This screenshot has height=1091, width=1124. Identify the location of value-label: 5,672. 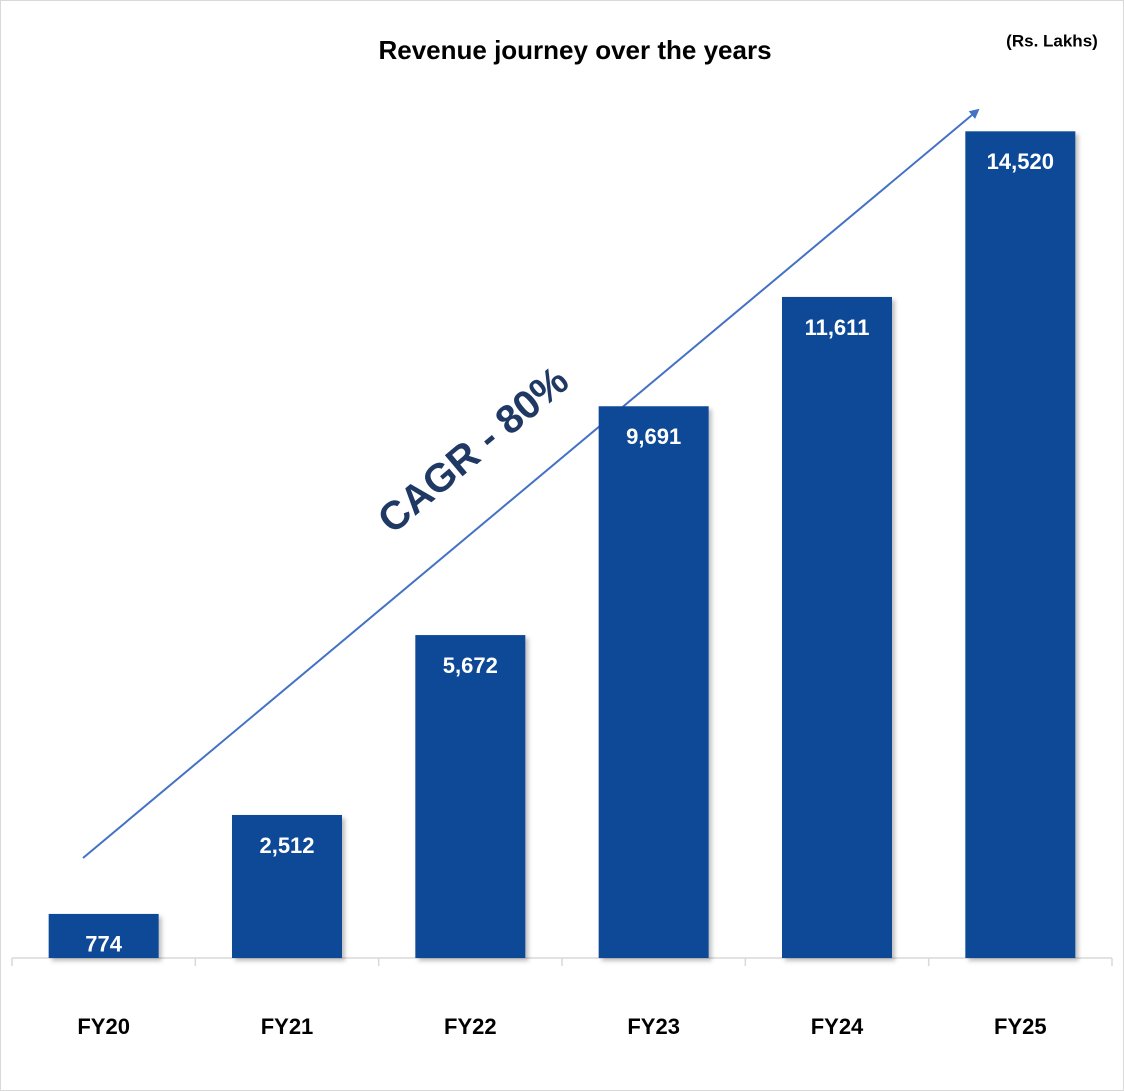
(470, 665).